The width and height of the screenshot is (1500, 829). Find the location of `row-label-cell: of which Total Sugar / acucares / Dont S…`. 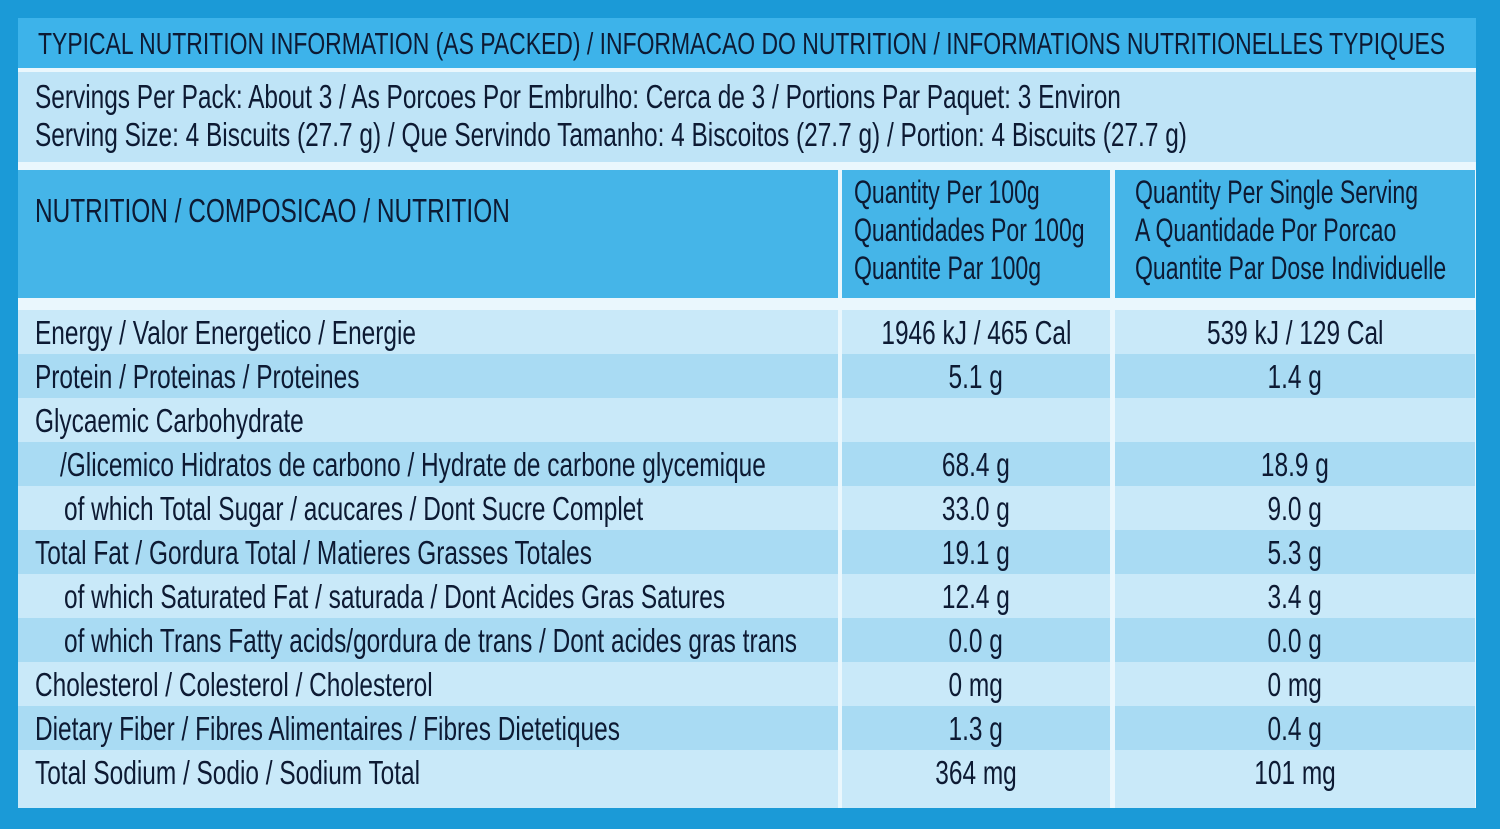

row-label-cell: of which Total Sugar / acucares / Dont S… is located at coordinates (428, 508).